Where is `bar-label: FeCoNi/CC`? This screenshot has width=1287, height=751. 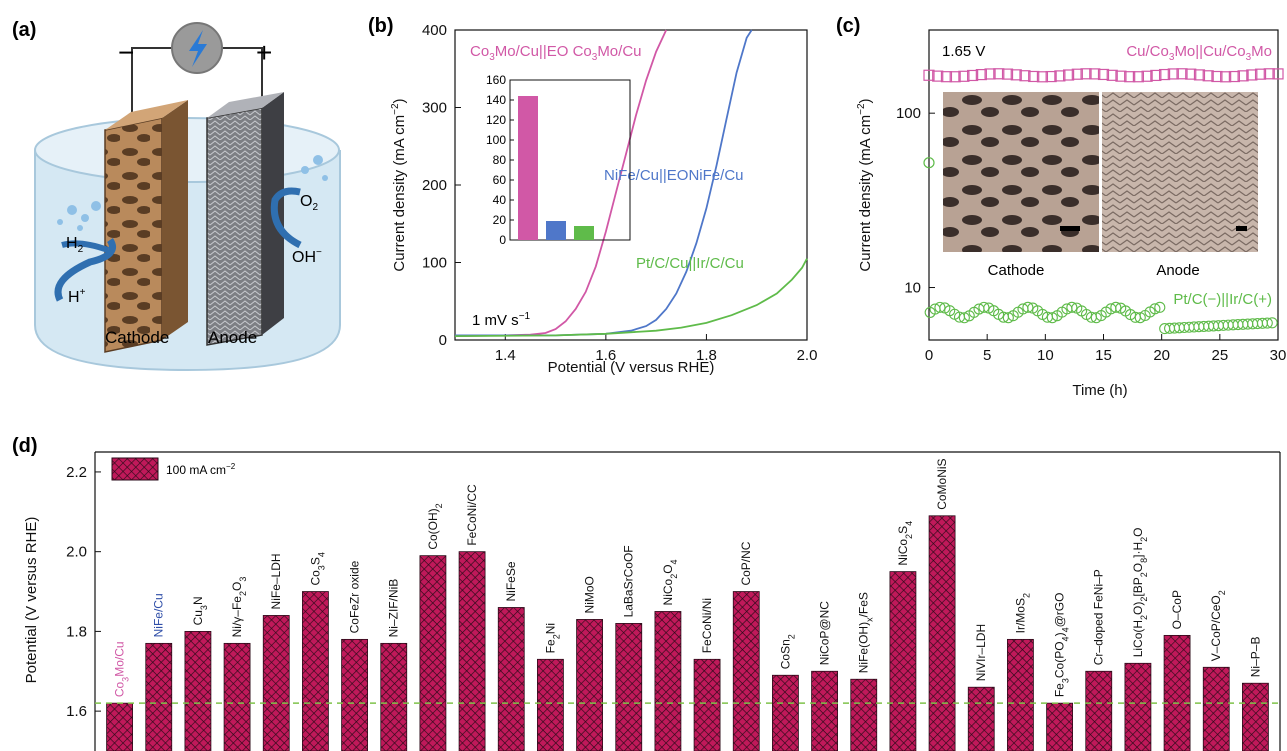
bar-label: FeCoNi/CC is located at coordinates (472, 515).